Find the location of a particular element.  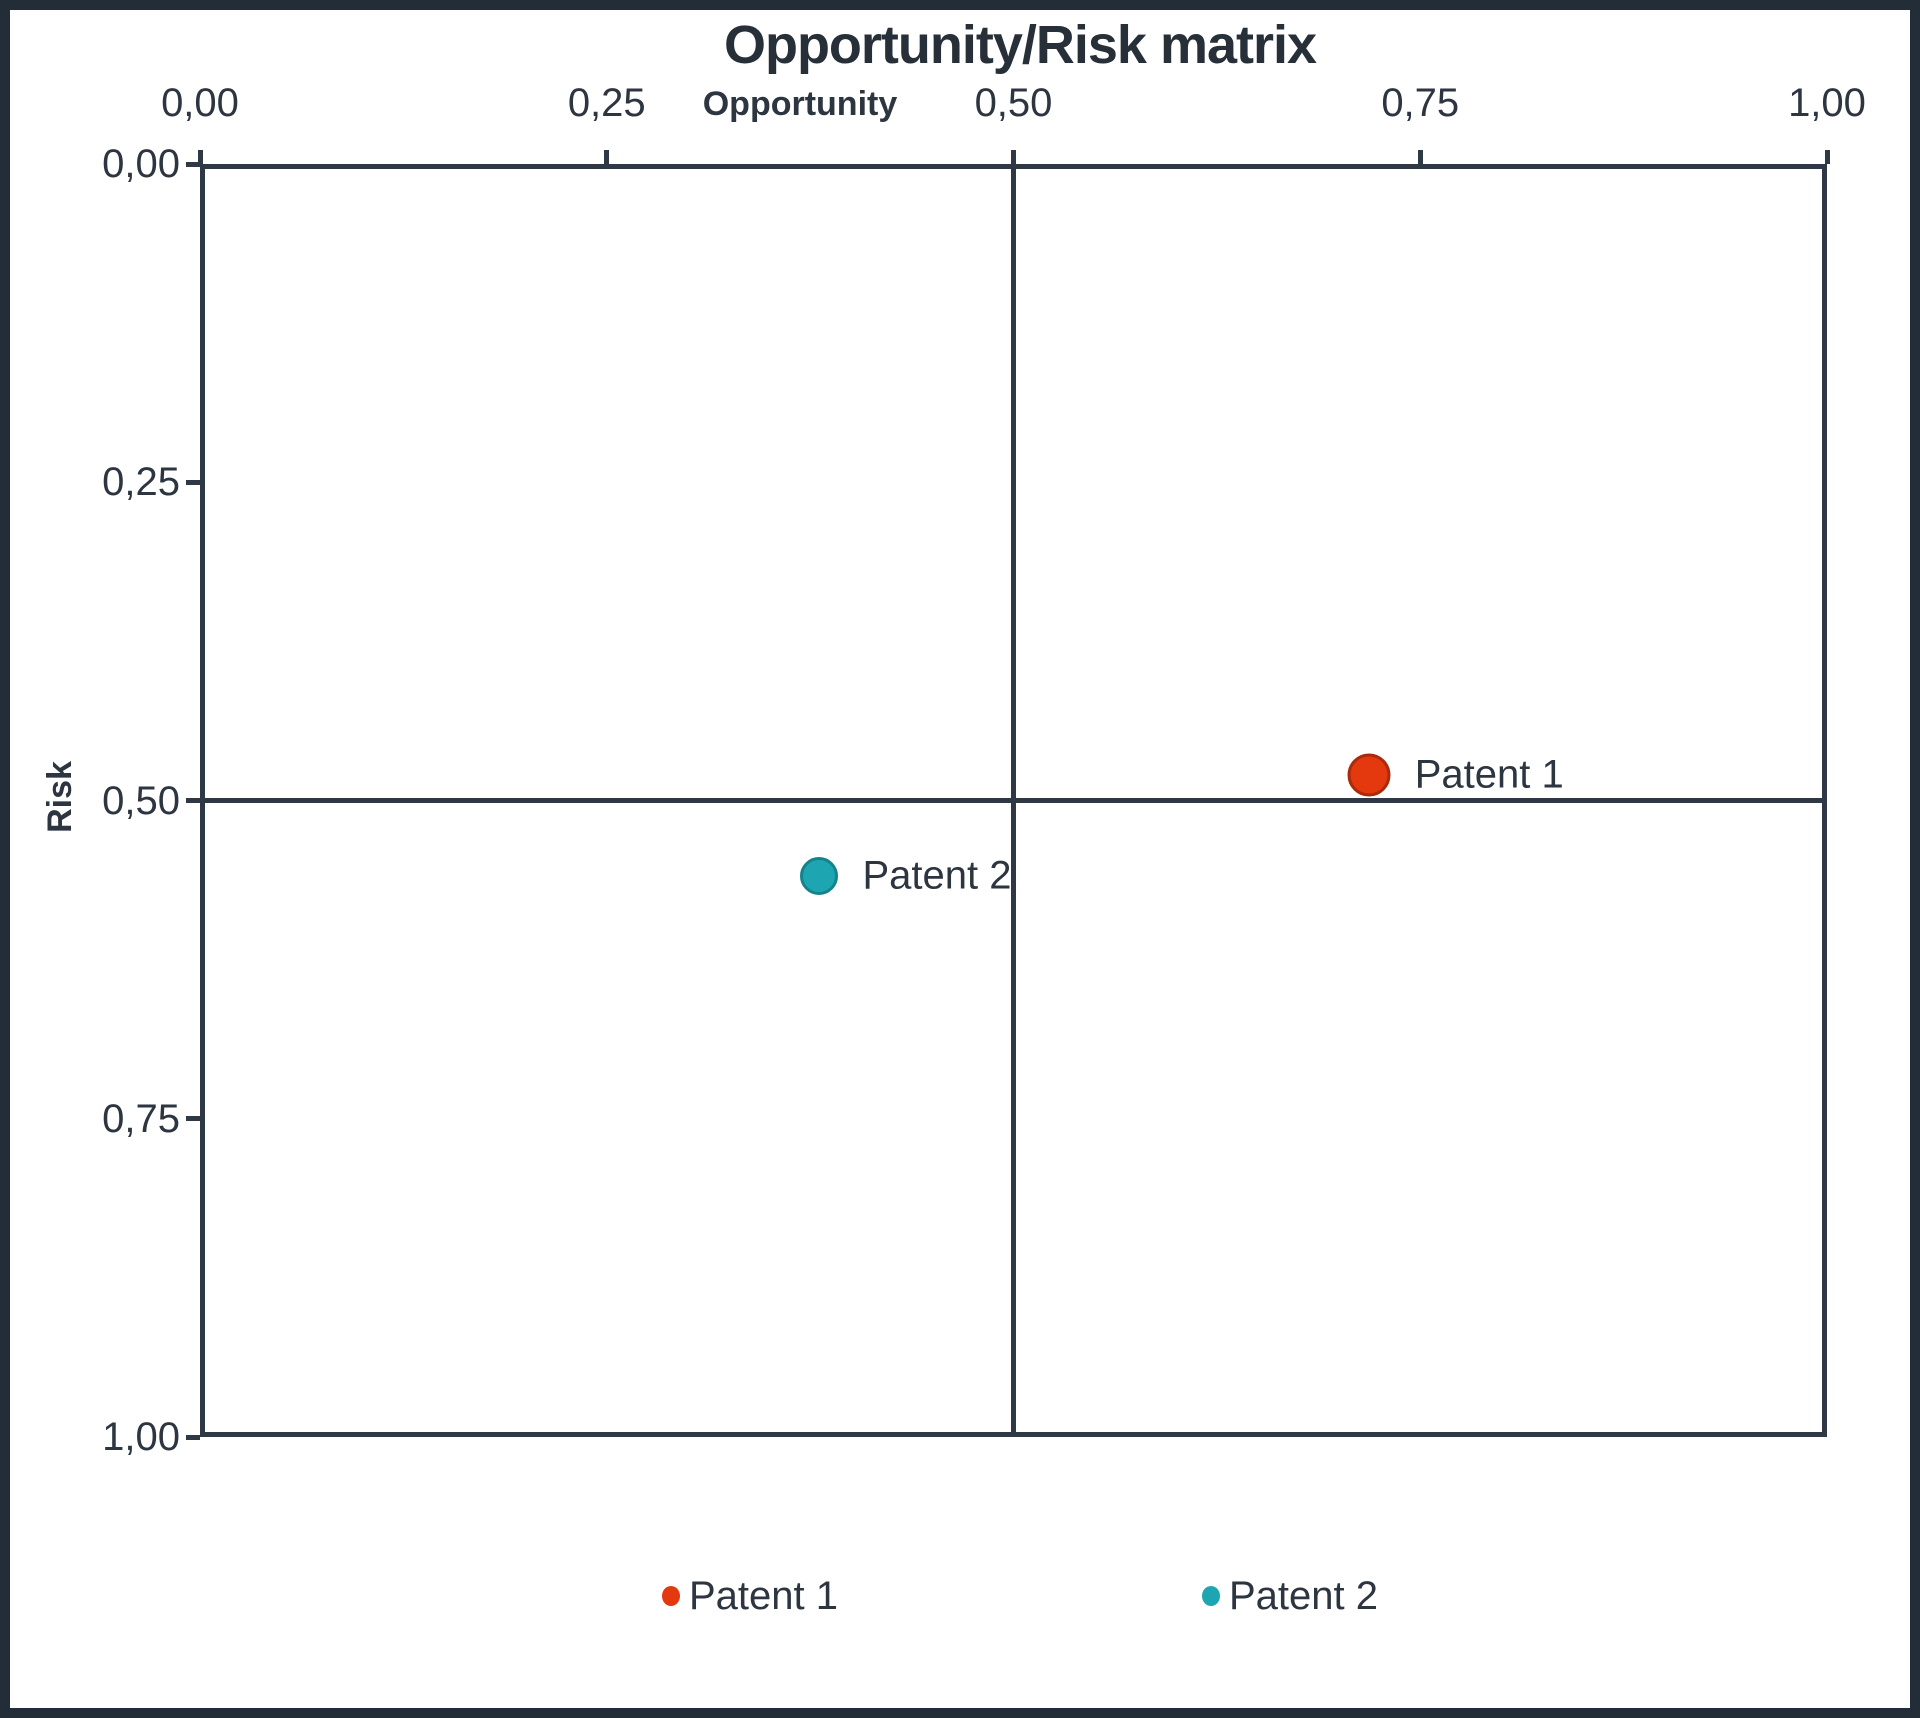

y-tick-label: 0,00 is located at coordinates (141, 164).